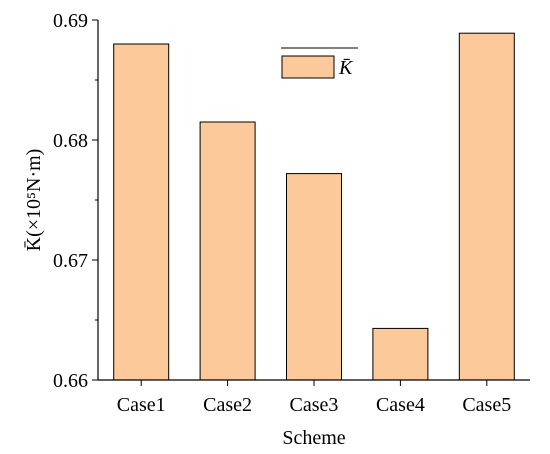 This screenshot has height=454, width=550. I want to click on y-ticks-group: 0.66 0.67 0.68 0.69, so click(75, 201).